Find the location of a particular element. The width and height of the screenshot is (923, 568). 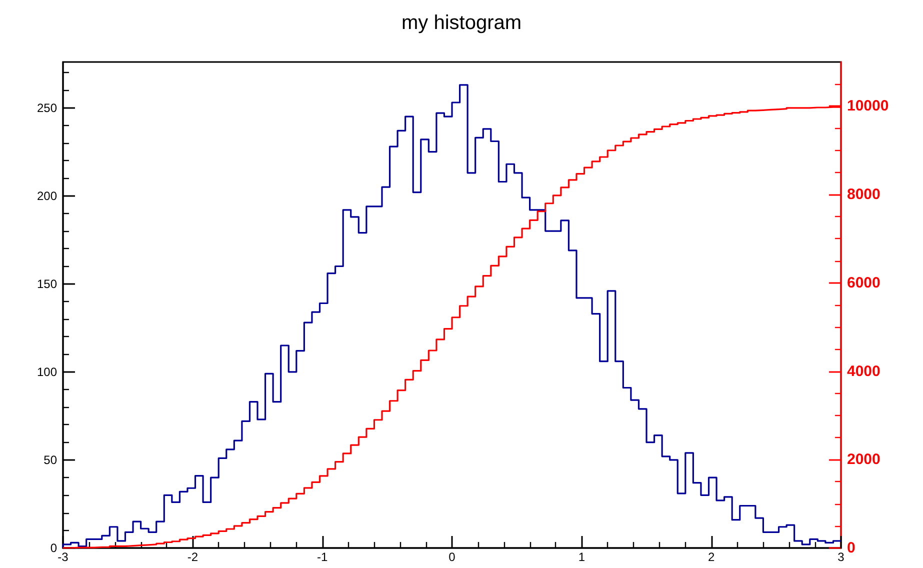

x-tick-label: 3 is located at coordinates (841, 557).